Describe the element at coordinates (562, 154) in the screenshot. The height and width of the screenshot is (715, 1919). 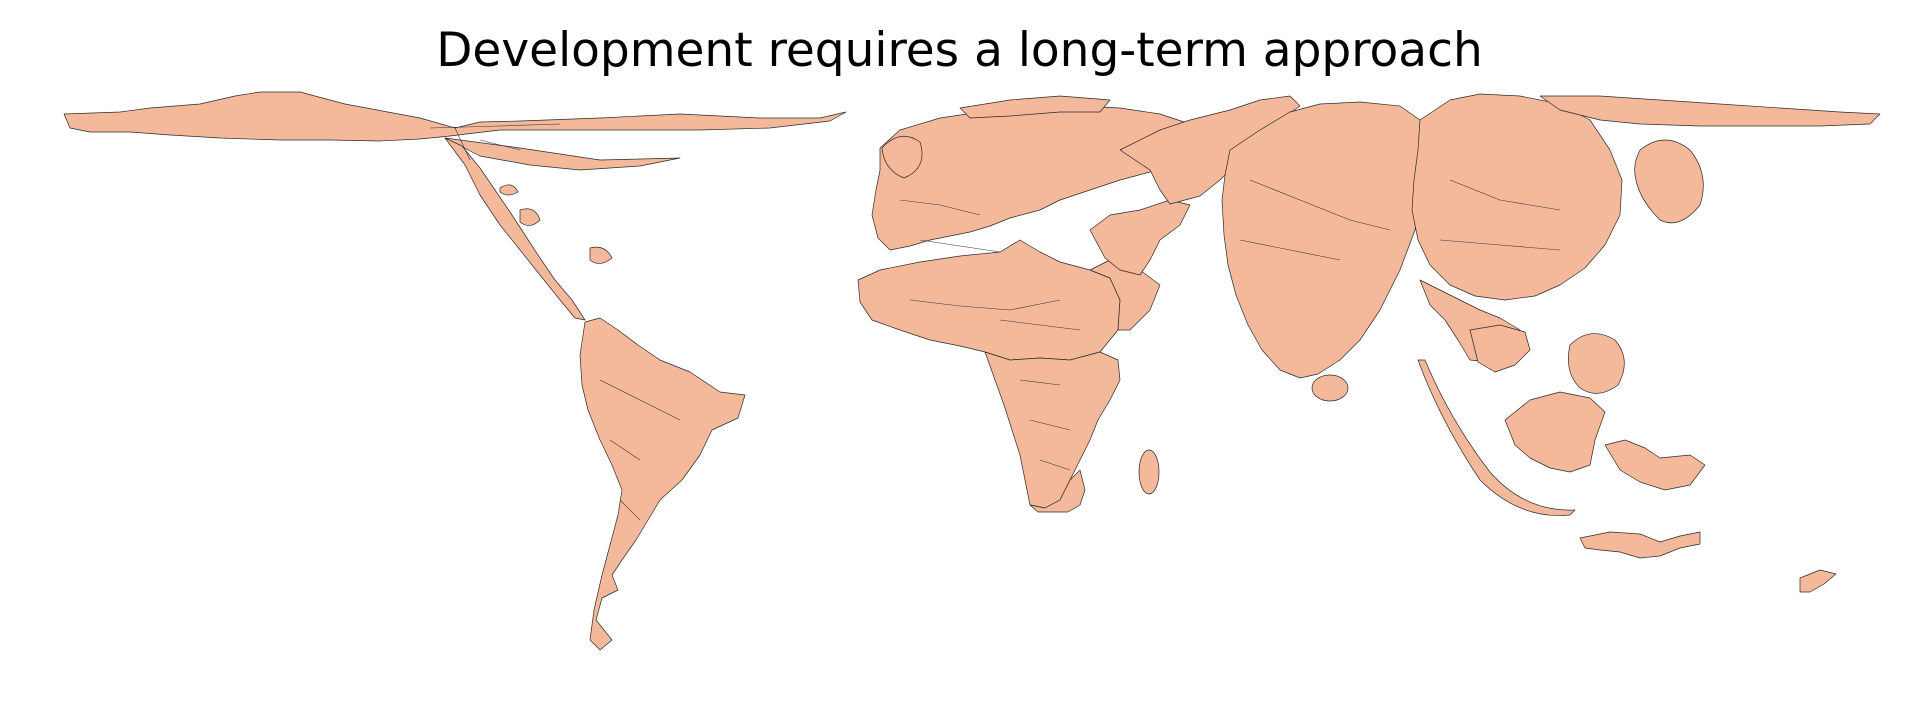
I see `region-north-america-south` at that location.